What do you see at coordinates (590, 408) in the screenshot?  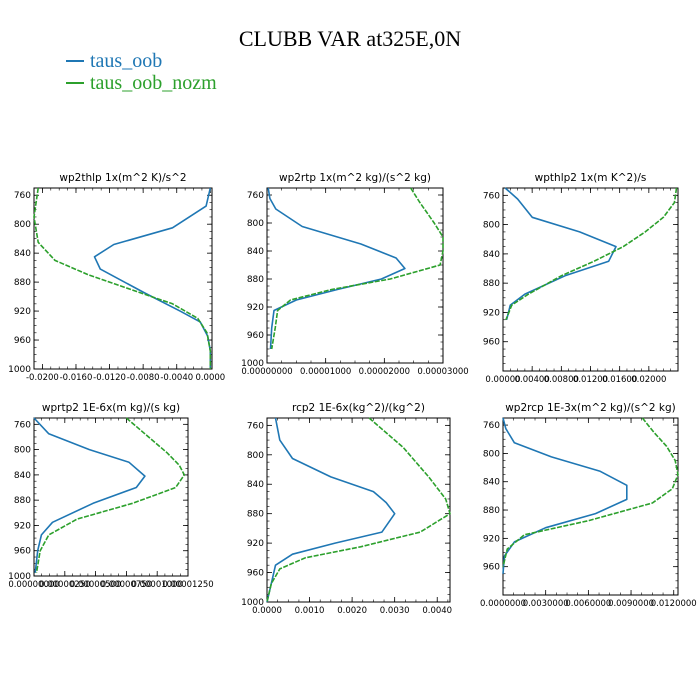 I see `subplot-title: wp2rcp 1E-3x(m^2 kg)/(s^2 kg)` at bounding box center [590, 408].